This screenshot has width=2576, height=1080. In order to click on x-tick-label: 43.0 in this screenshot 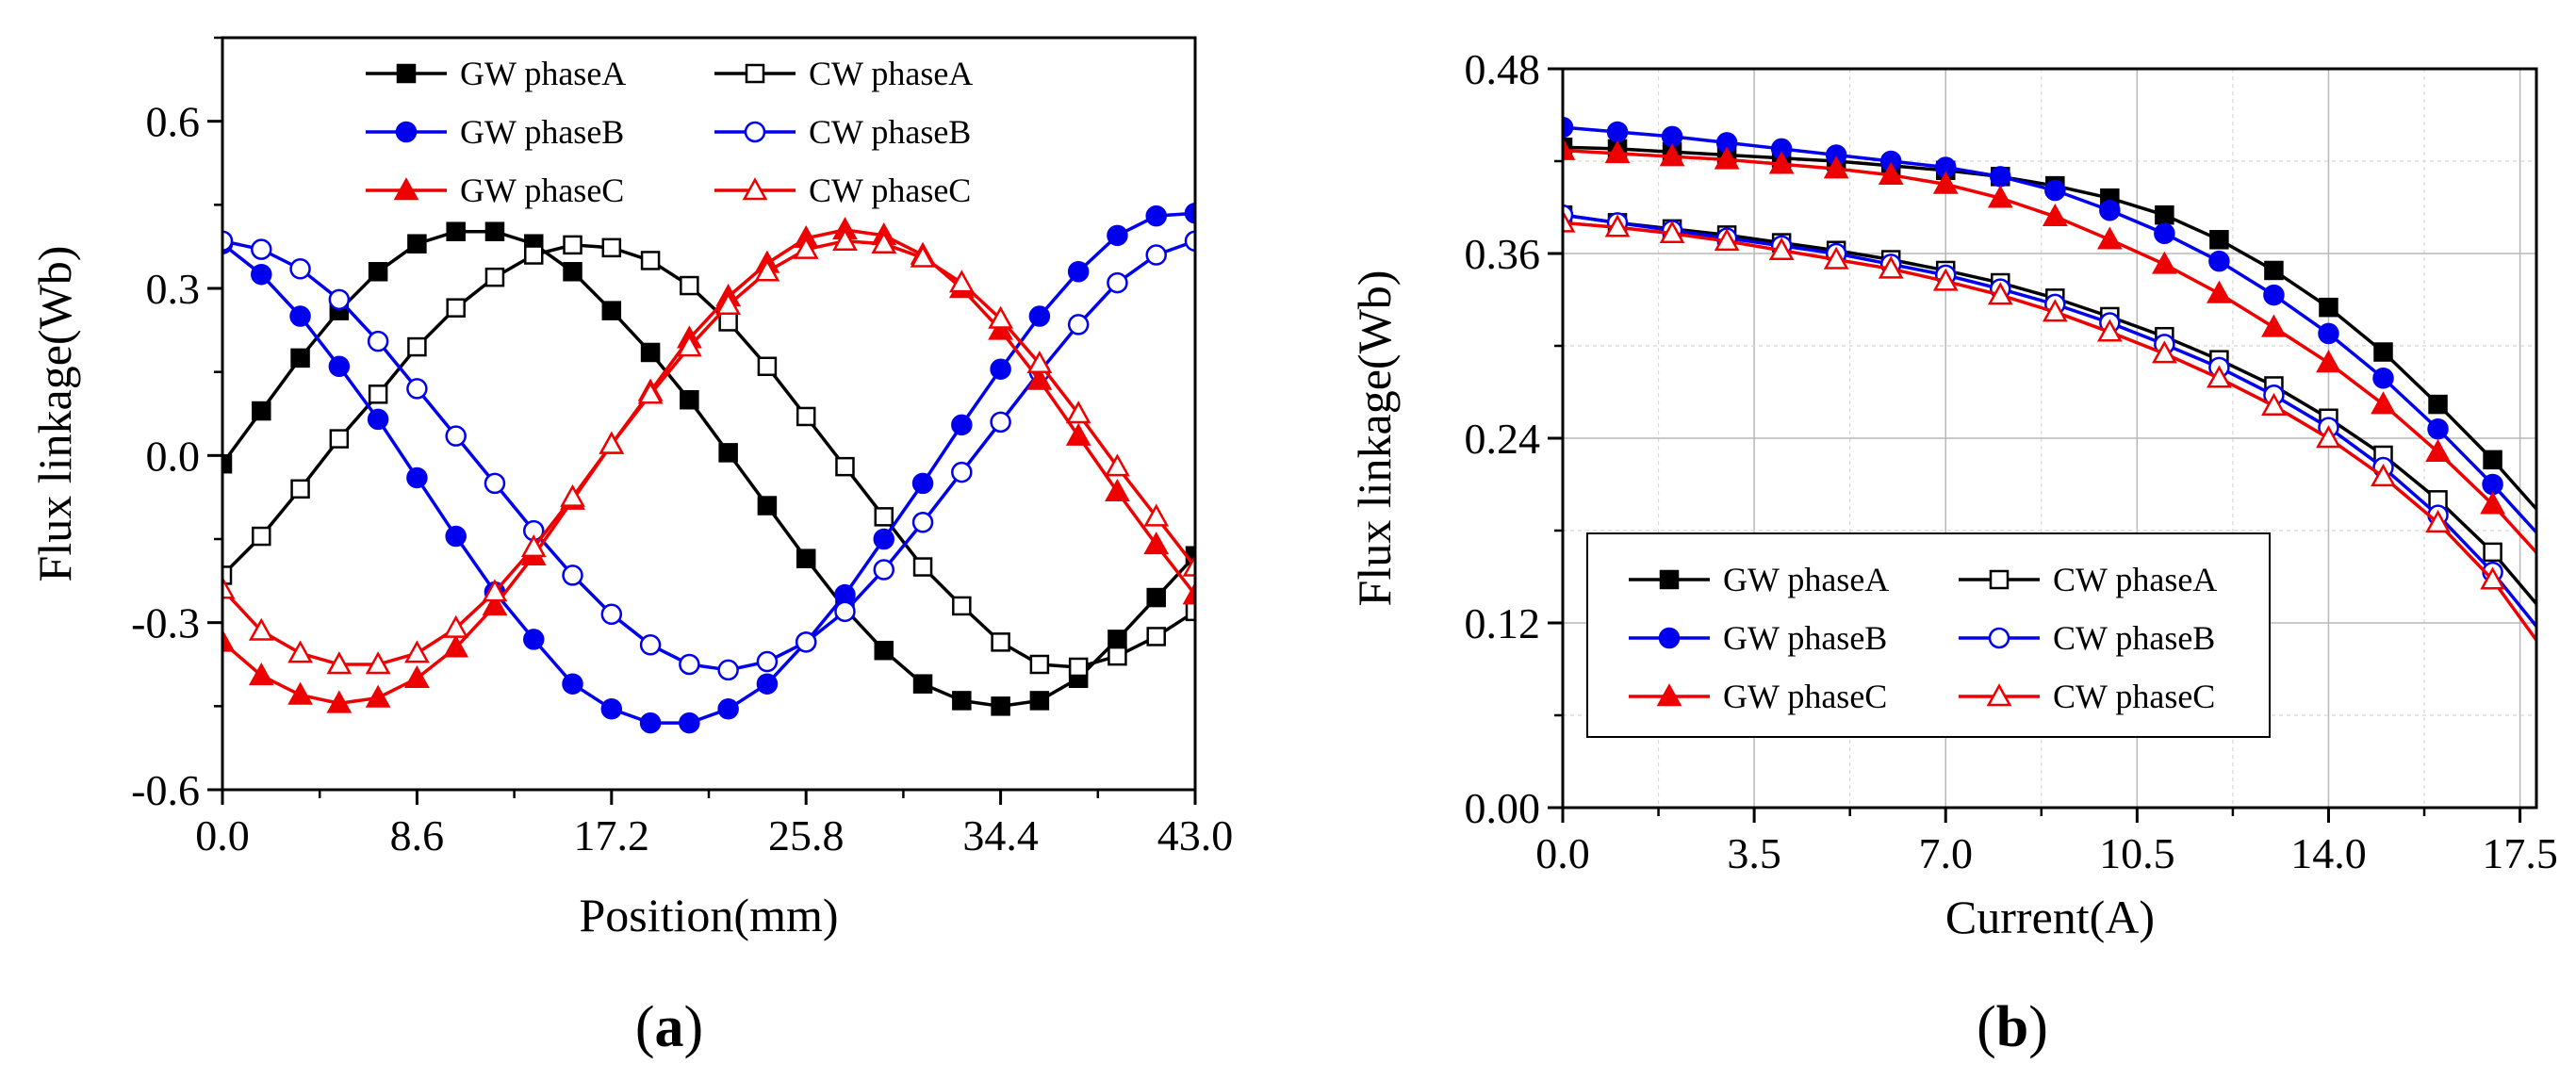, I will do `click(1195, 835)`.